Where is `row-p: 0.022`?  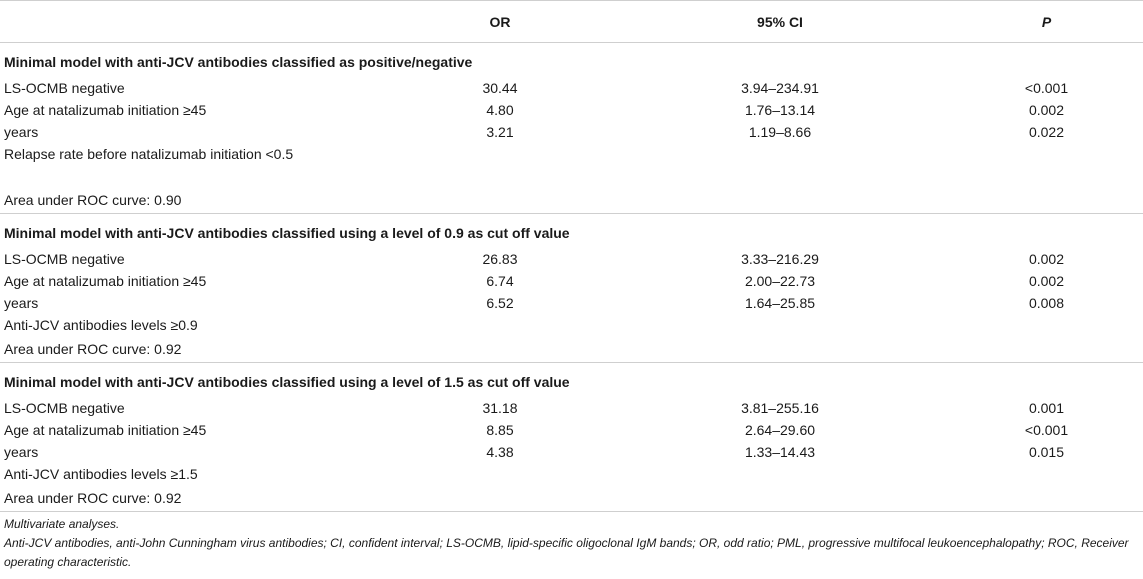
row-p: 0.022 is located at coordinates (1046, 132).